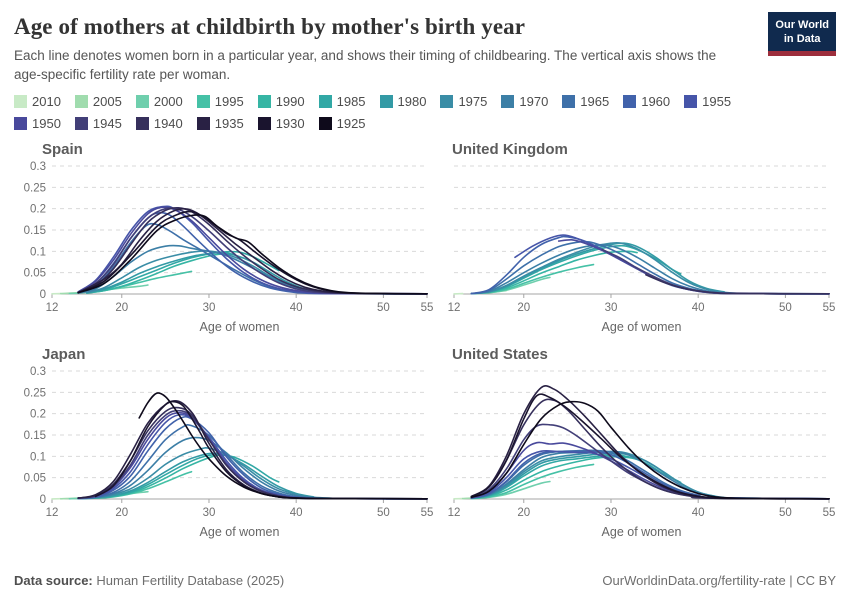  Describe the element at coordinates (107, 124) in the screenshot. I see `legend-year-label: 1945` at that location.